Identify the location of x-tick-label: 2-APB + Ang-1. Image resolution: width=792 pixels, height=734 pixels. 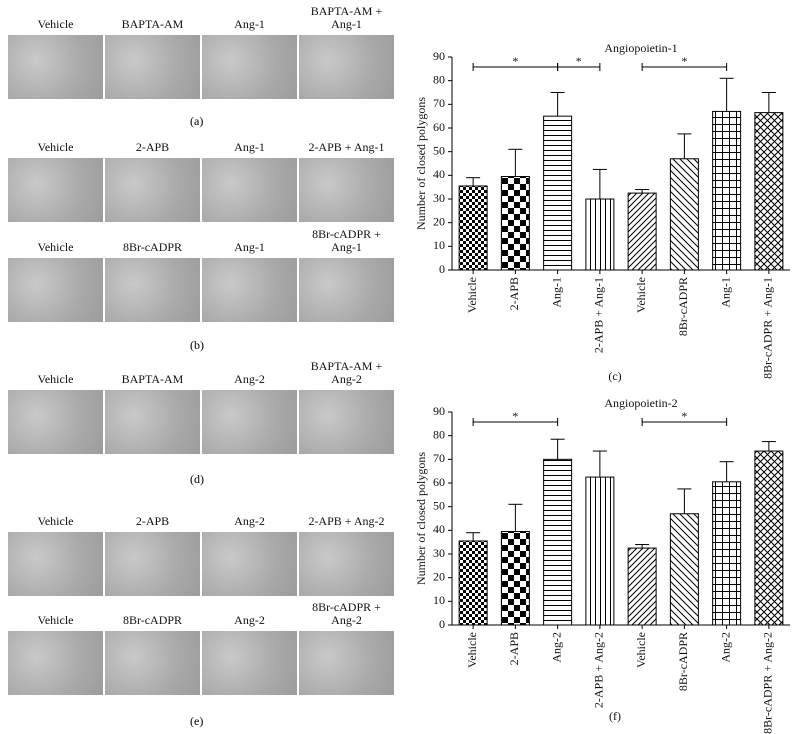
(599, 315).